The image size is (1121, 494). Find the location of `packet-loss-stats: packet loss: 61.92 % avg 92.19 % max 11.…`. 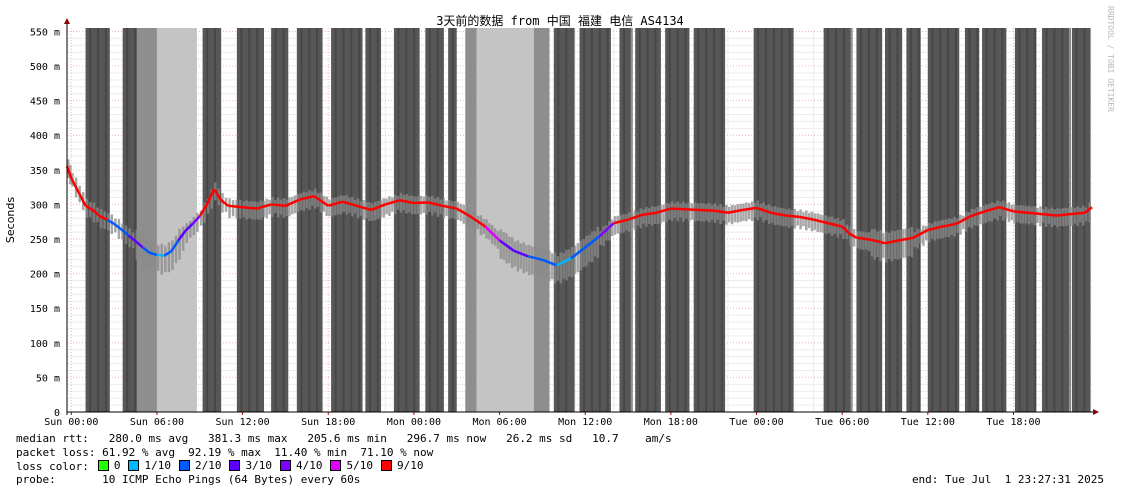

packet-loss-stats: packet loss: 61.92 % avg 92.19 % max 11.… is located at coordinates (225, 452).